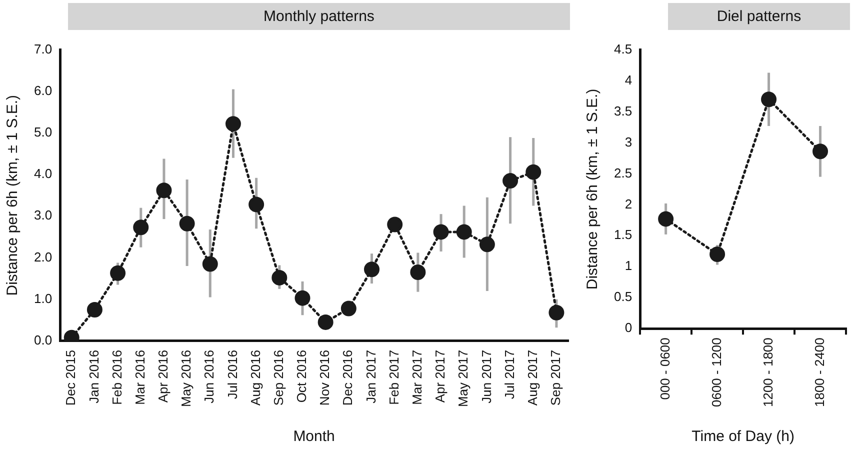  Describe the element at coordinates (324, 378) in the screenshot. I see `x-tick-label: Nov 2016` at that location.